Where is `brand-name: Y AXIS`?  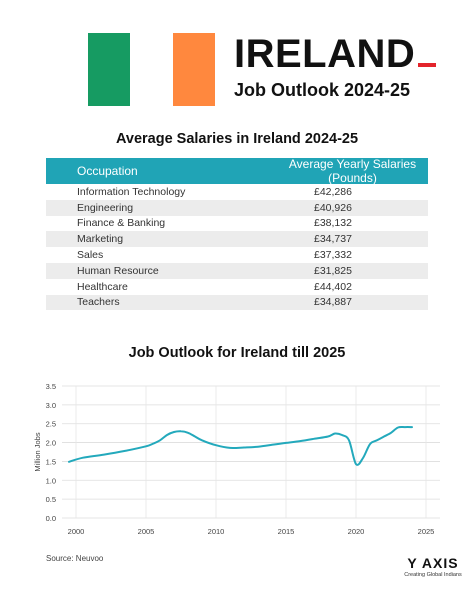
brand-name: Y AXIS is located at coordinates (433, 563).